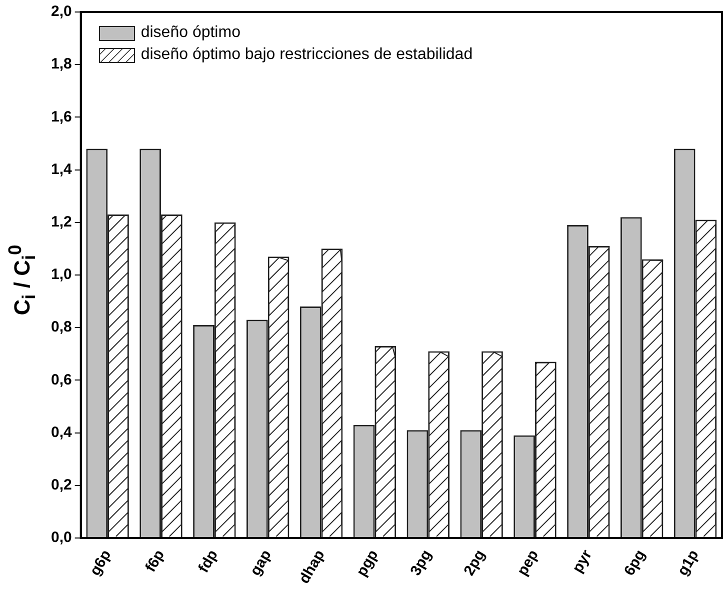 The width and height of the screenshot is (724, 594). I want to click on y-tick-label: 1,6, so click(61, 117).